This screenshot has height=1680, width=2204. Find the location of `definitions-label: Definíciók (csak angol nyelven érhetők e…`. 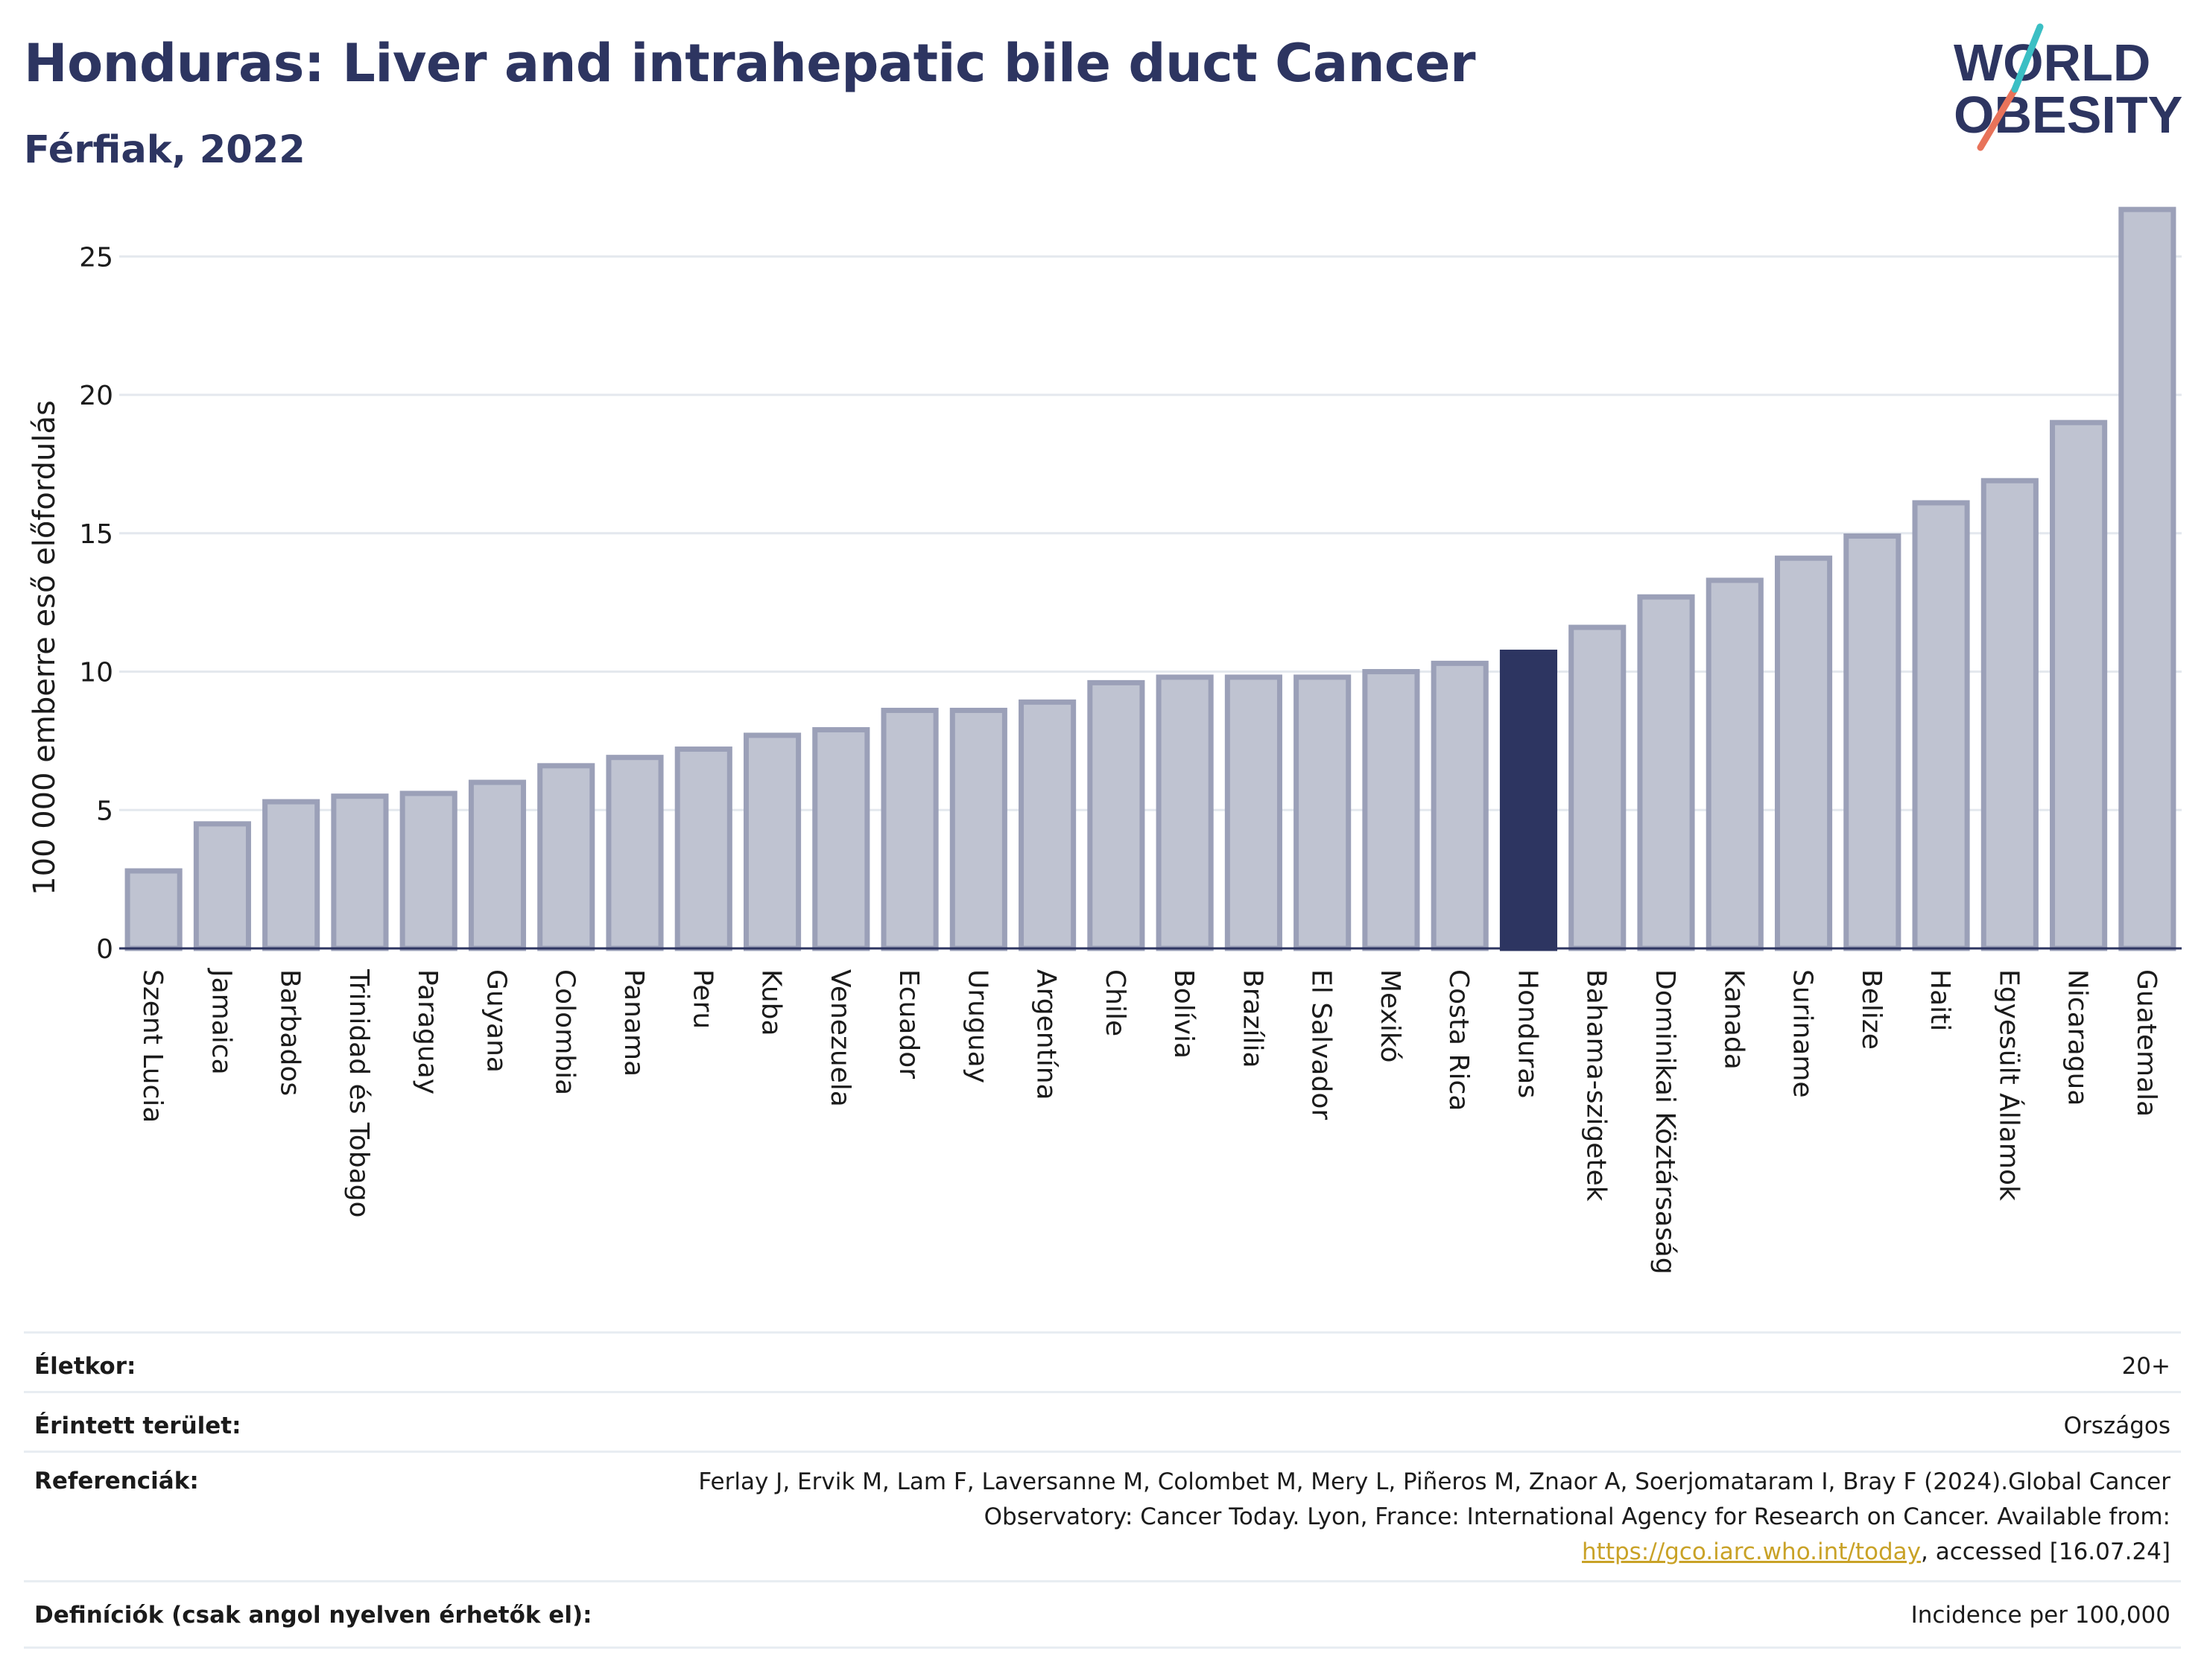

definitions-label: Definíciók (csak angol nyelven érhetők e… is located at coordinates (313, 1615).